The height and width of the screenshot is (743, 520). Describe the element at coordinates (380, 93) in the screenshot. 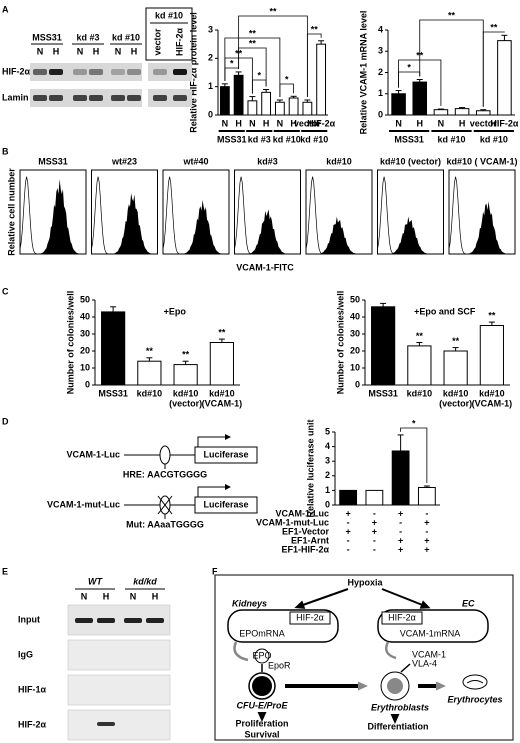

I see `y-tick-label: 1` at that location.